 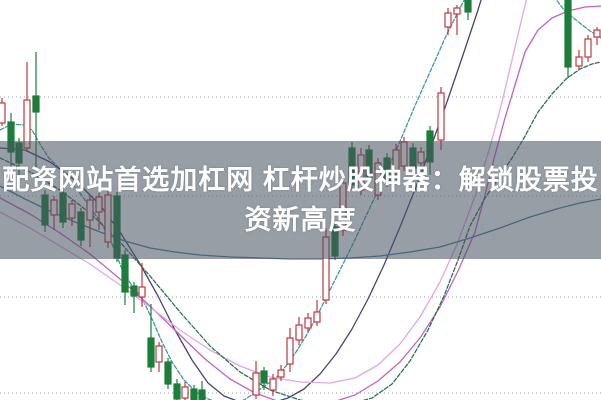 What do you see at coordinates (300, 220) in the screenshot?
I see `banner-text-line2: 资新高度` at bounding box center [300, 220].